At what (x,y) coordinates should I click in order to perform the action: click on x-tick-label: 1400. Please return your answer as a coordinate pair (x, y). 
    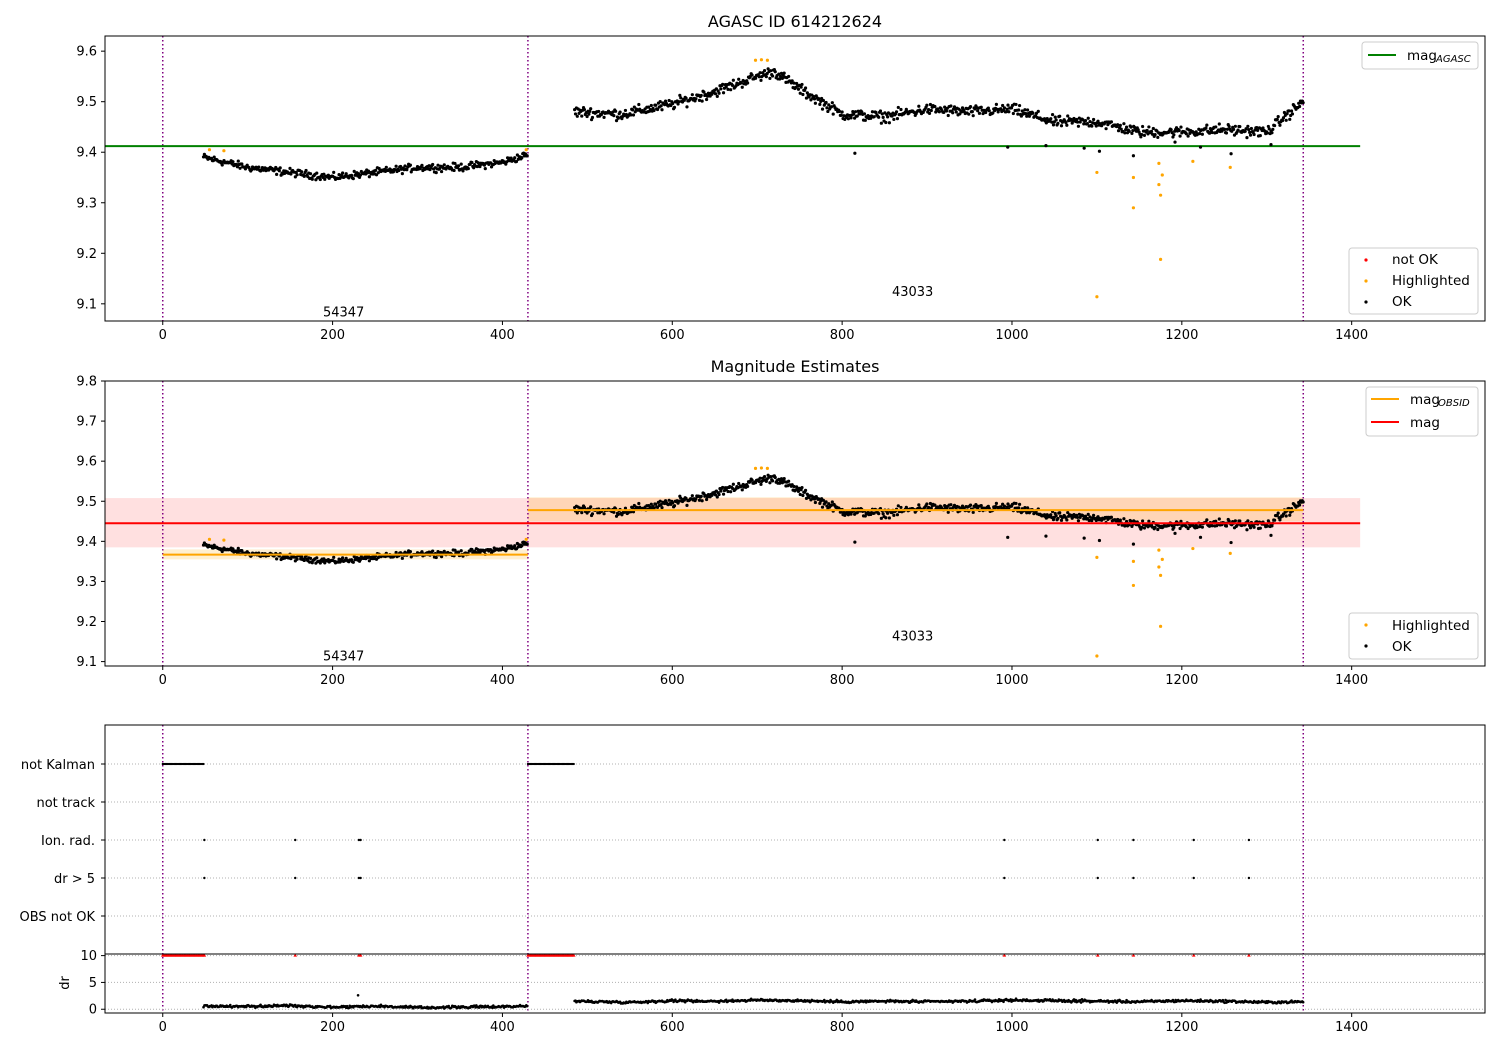
    Looking at the image, I should click on (1351, 1027).